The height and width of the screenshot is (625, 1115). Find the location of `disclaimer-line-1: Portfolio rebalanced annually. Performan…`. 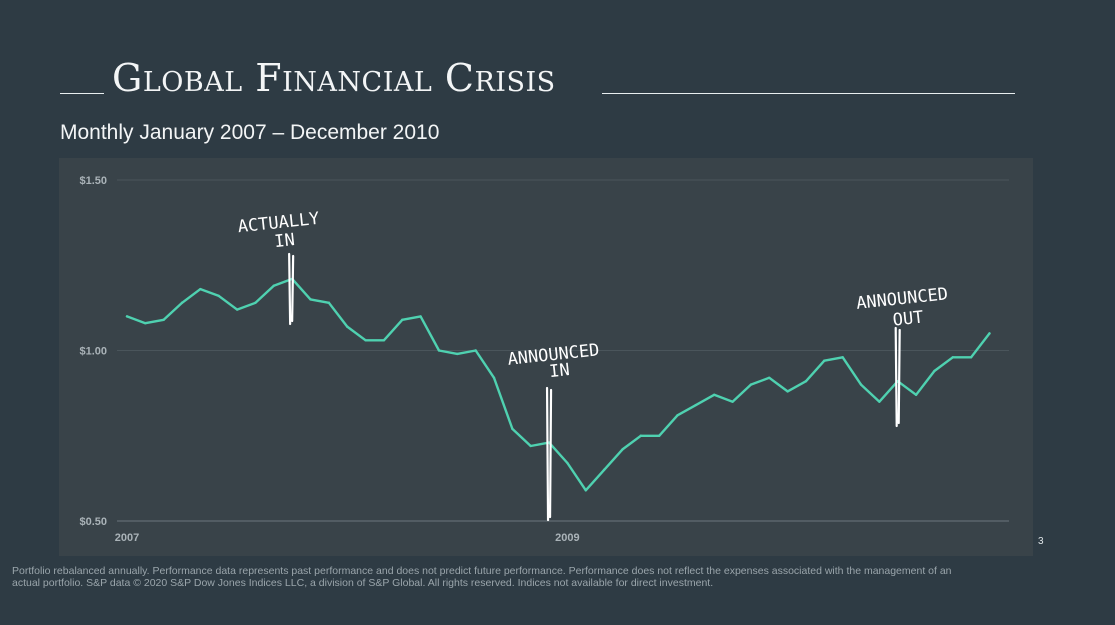

disclaimer-line-1: Portfolio rebalanced annually. Performan… is located at coordinates (482, 571).